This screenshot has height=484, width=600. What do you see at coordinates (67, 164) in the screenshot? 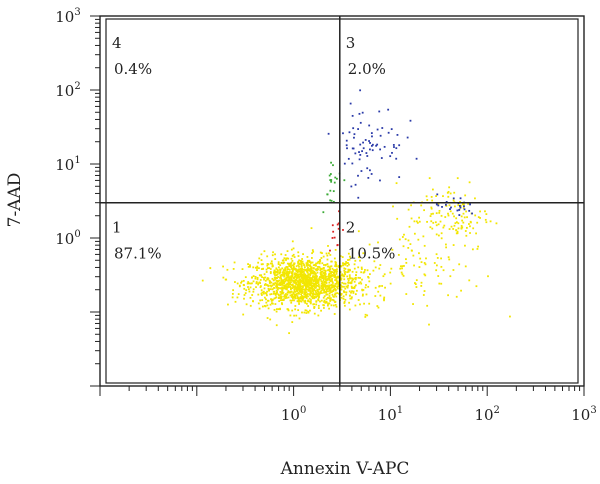
I see `y-tick-label: 10¹` at bounding box center [67, 164].